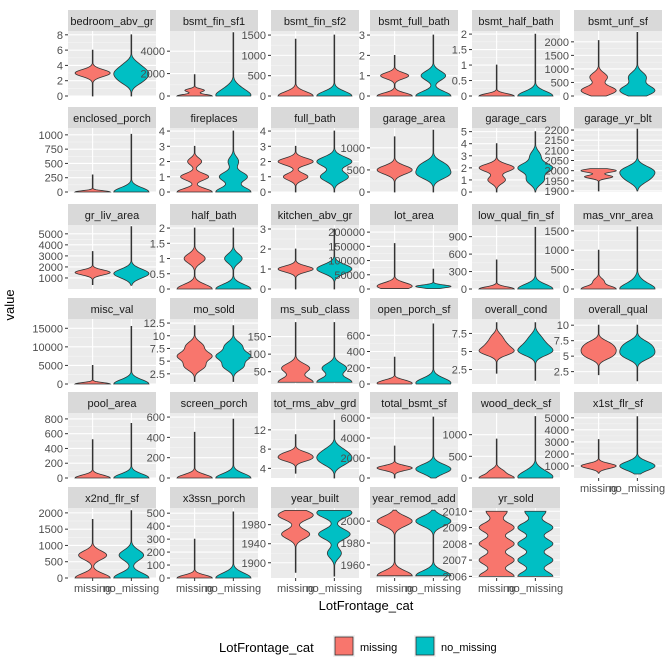 This screenshot has width=672, height=672. Describe the element at coordinates (54, 435) in the screenshot. I see `y-tick-label: 600` at that location.